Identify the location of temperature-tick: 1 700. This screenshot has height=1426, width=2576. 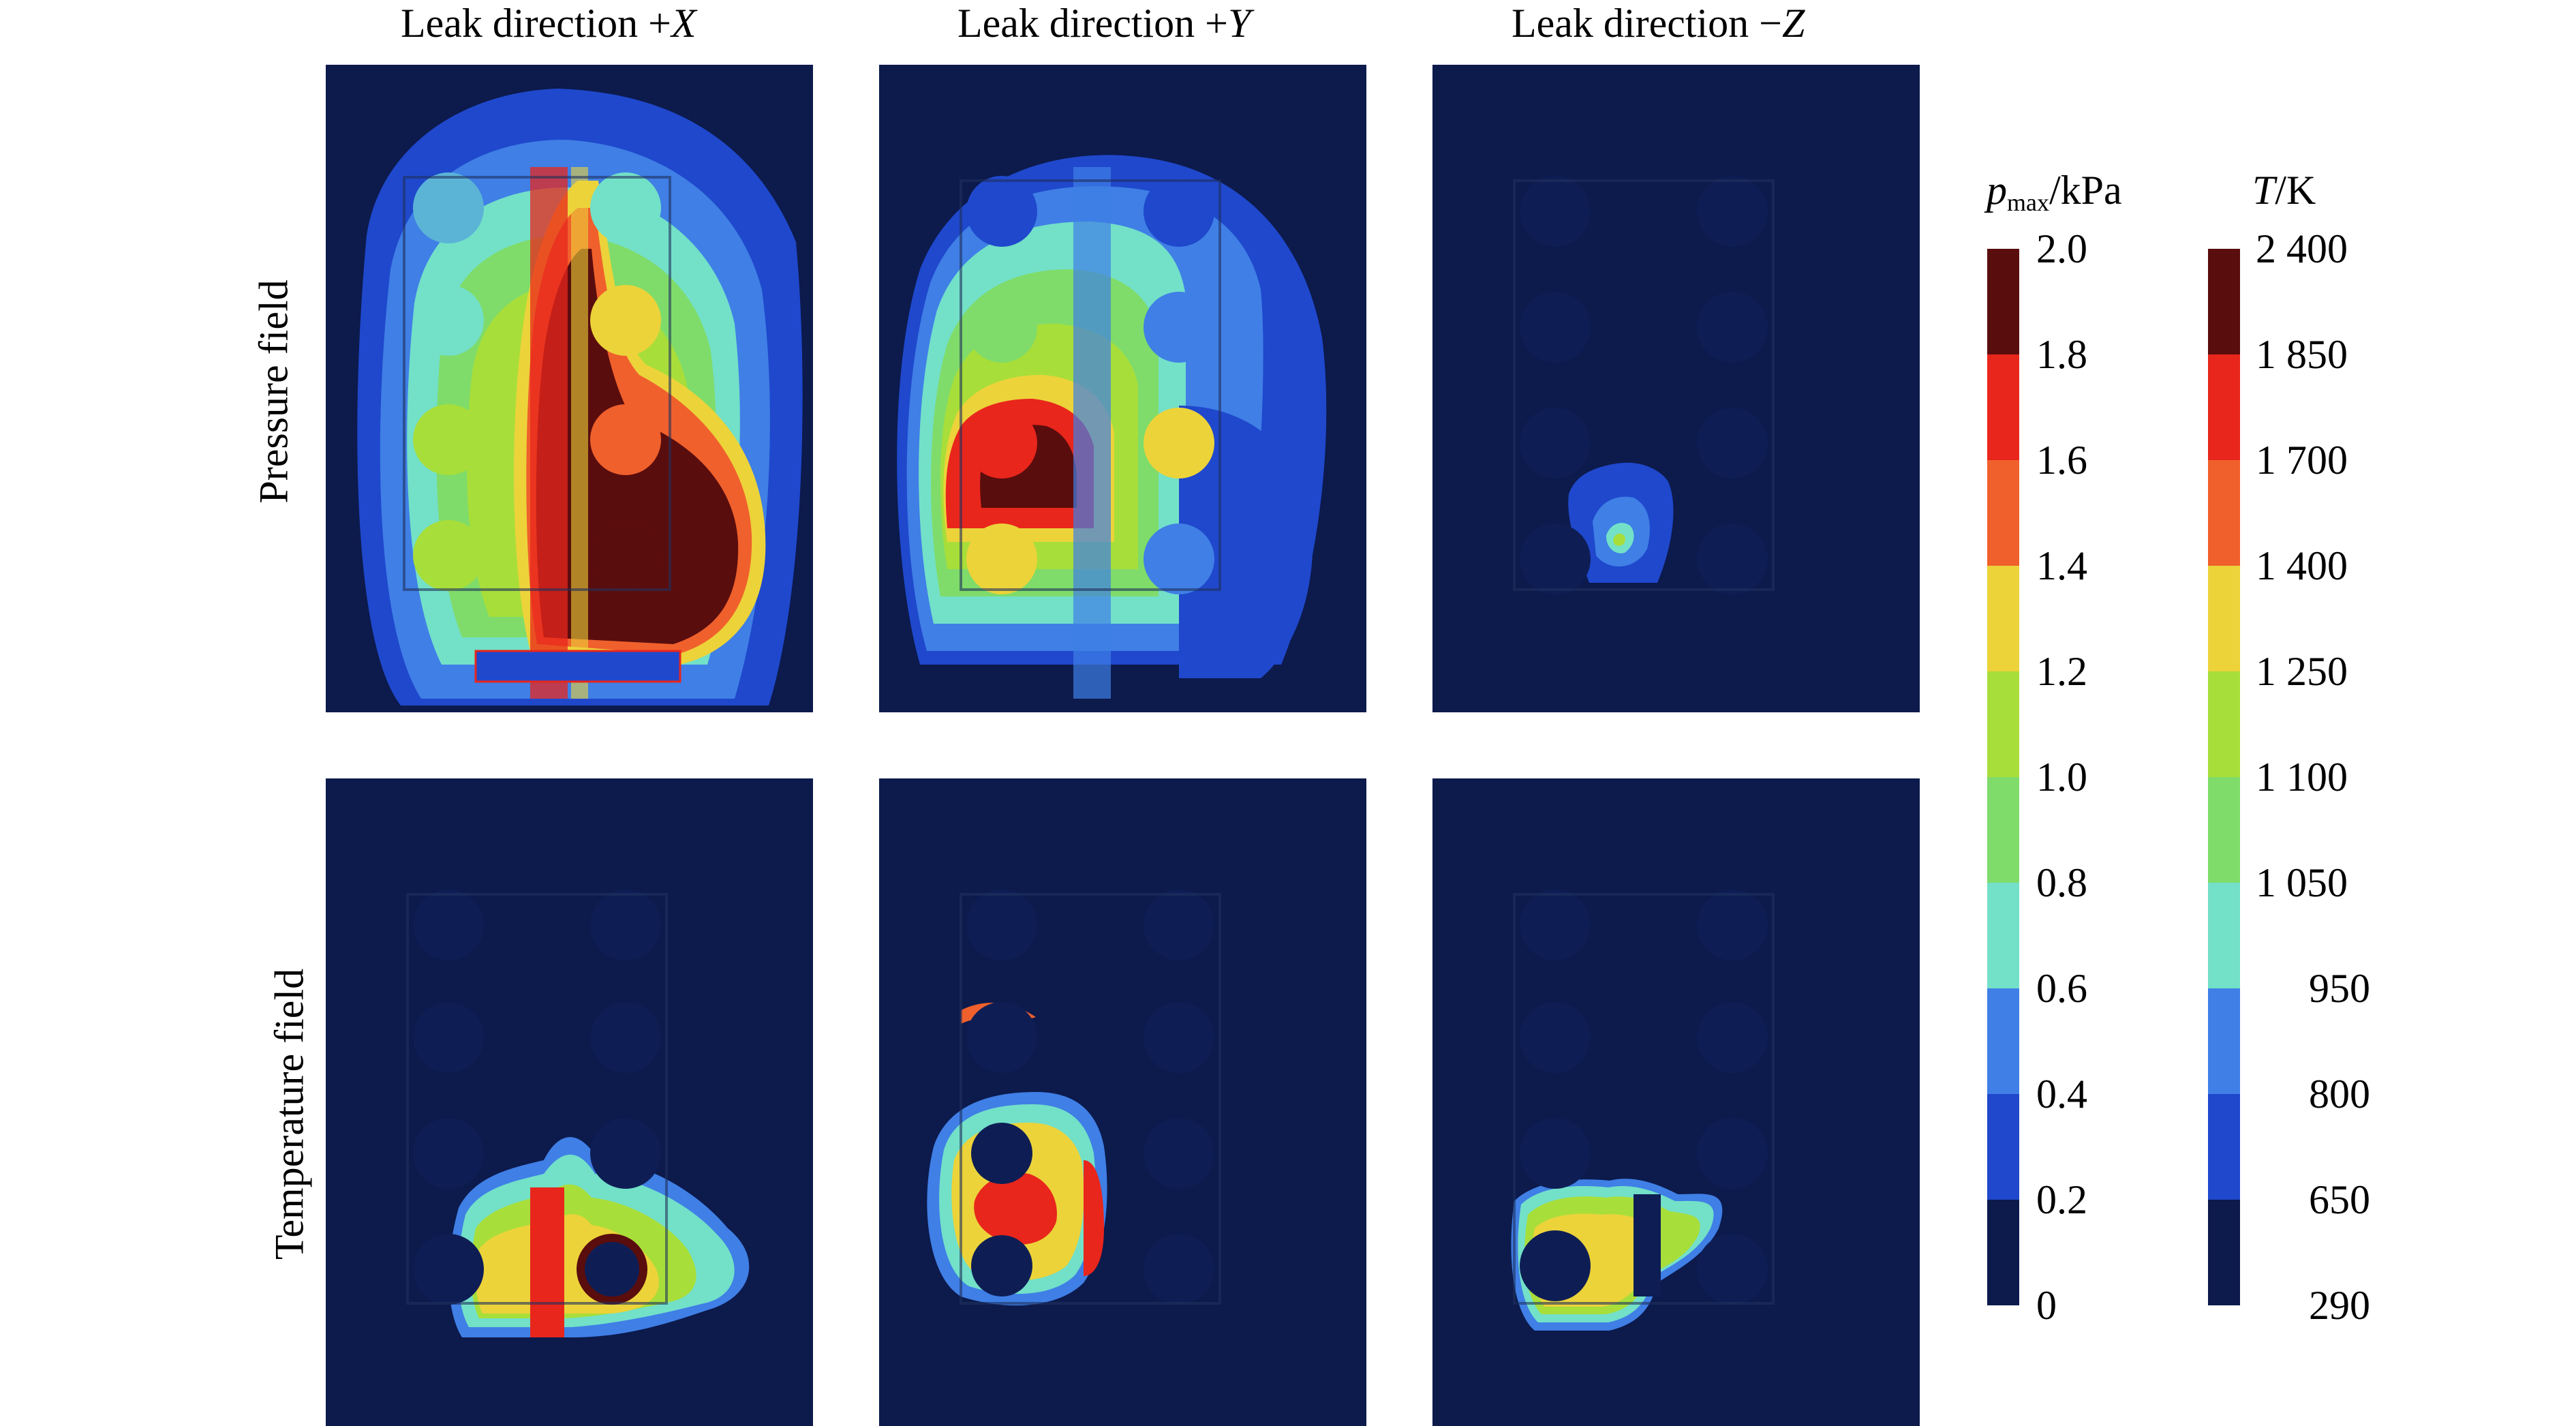
(2302, 460).